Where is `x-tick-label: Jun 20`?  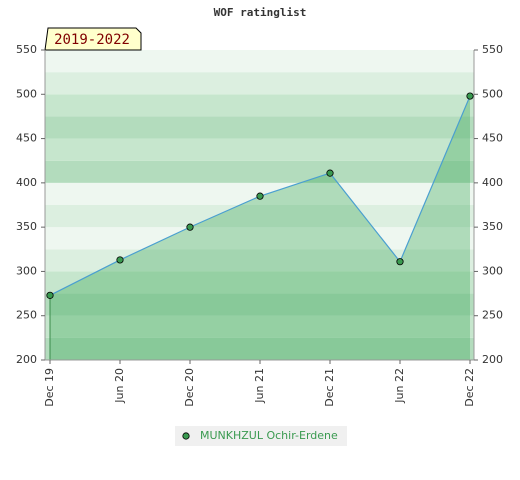 x-tick-label: Jun 20 is located at coordinates (119, 386).